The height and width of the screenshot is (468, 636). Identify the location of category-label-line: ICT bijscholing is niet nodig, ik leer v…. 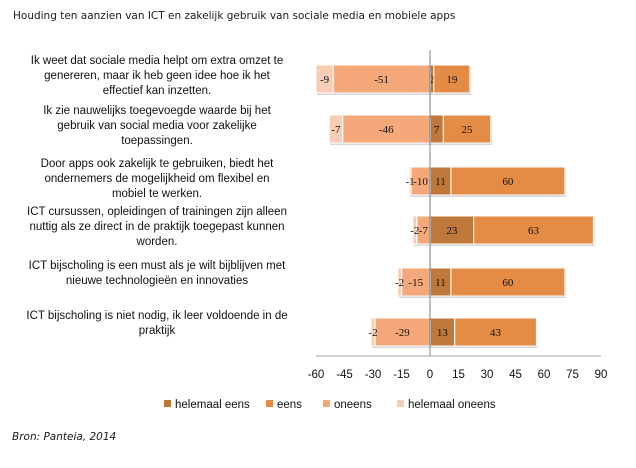
(156, 316).